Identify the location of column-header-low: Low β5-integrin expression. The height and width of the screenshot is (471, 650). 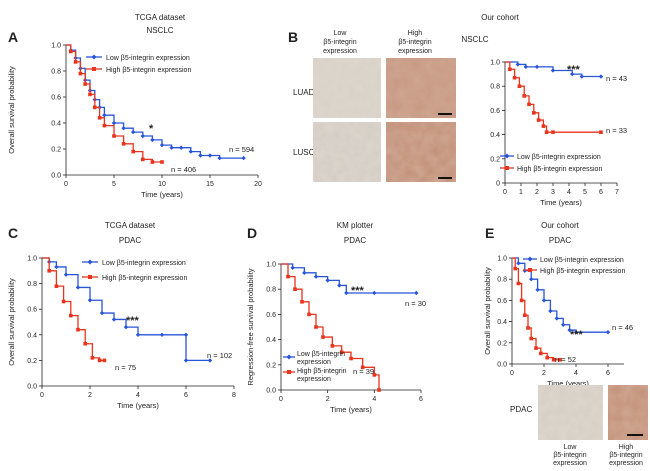
(340, 42).